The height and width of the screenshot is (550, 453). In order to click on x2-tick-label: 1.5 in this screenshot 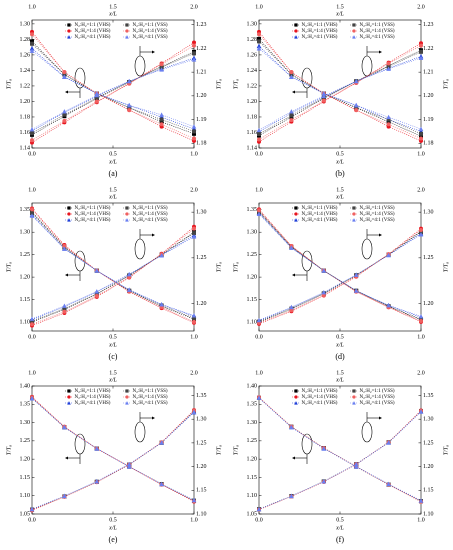, I will do `click(113, 7)`.